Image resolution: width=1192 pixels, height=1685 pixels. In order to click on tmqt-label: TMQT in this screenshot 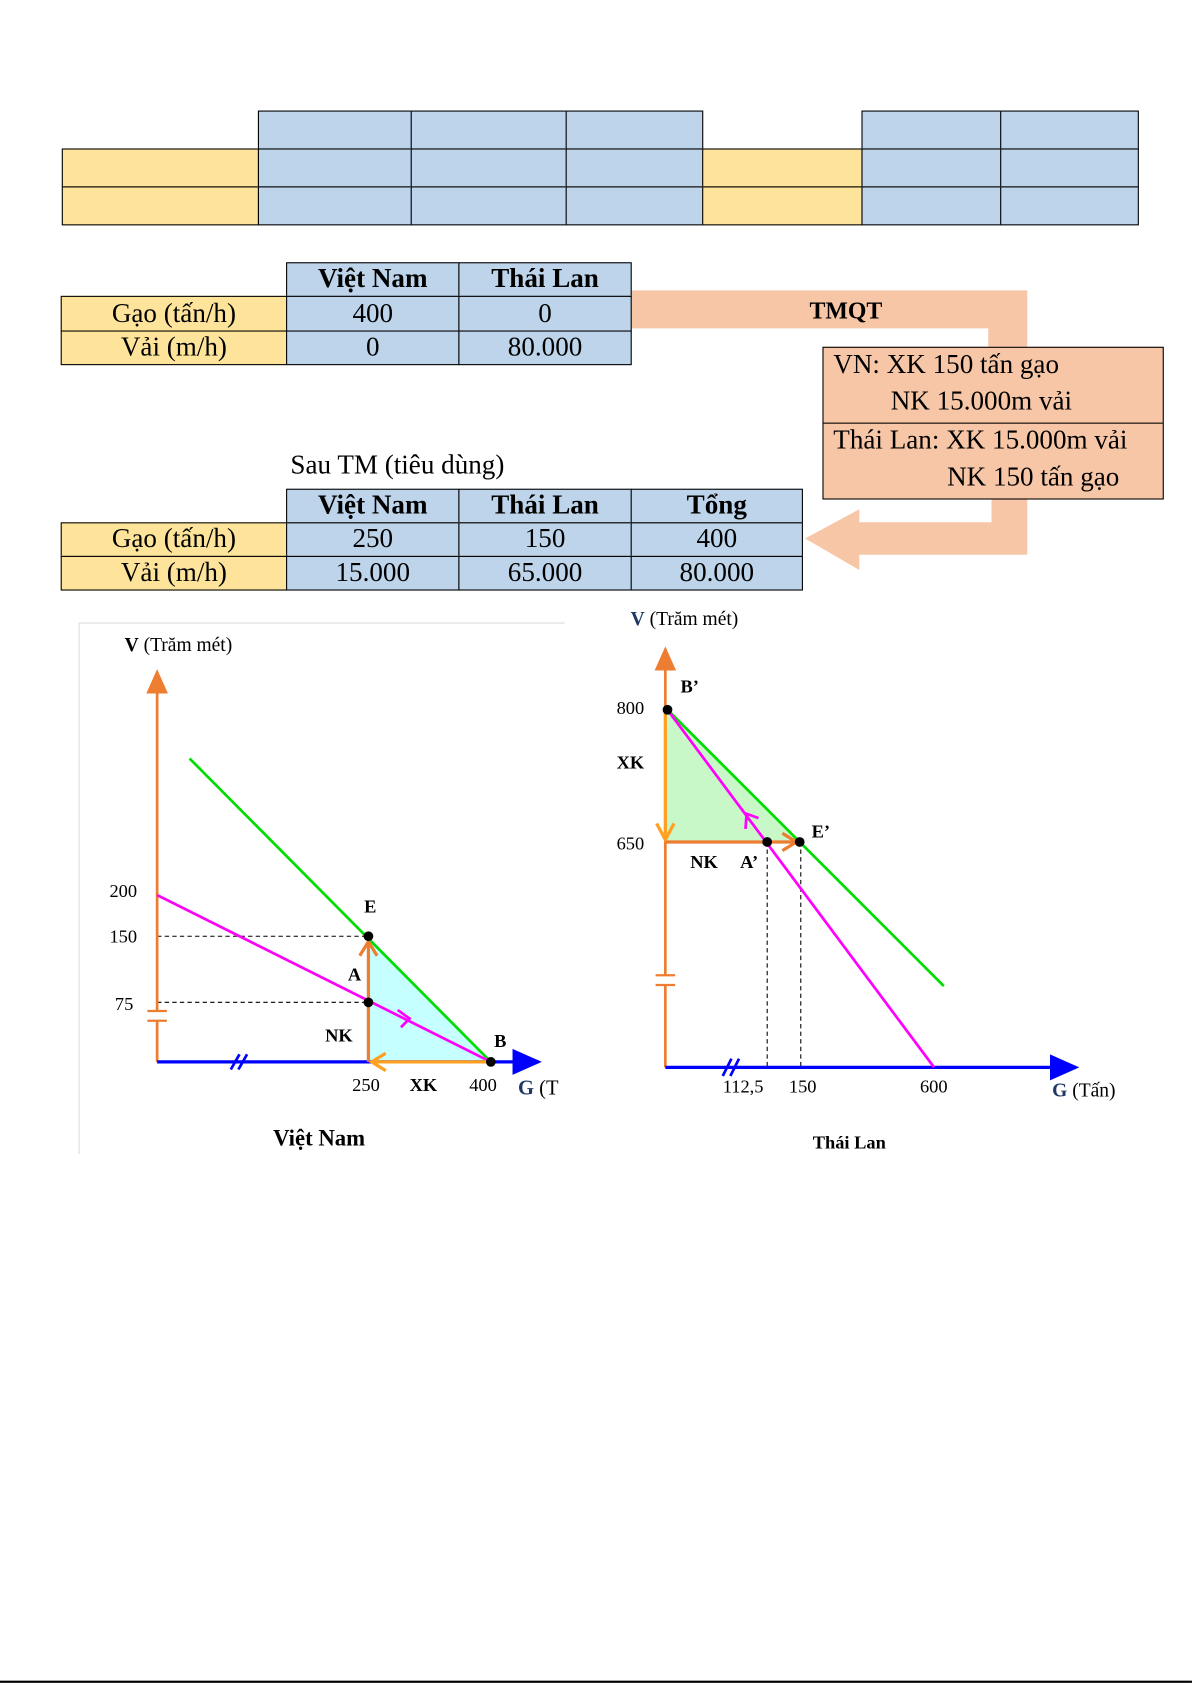, I will do `click(846, 310)`.